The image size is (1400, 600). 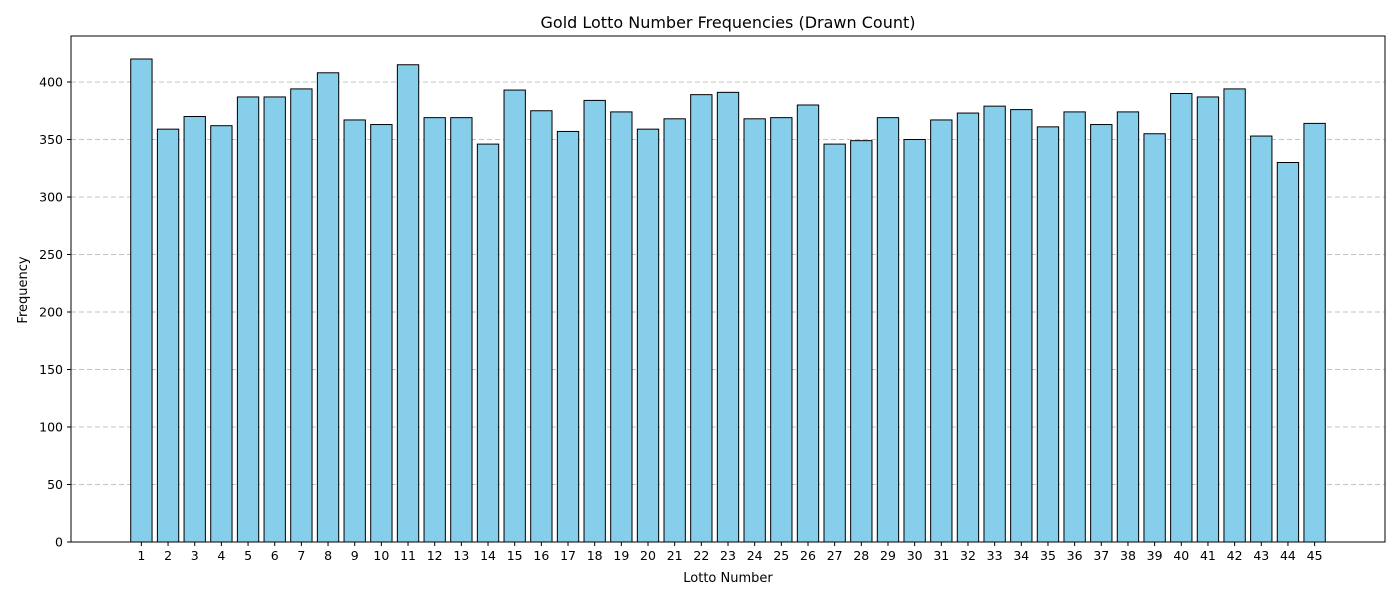 What do you see at coordinates (55, 312) in the screenshot?
I see `y-axis-ticks: 0 50 100 150 200 250 300 350 400` at bounding box center [55, 312].